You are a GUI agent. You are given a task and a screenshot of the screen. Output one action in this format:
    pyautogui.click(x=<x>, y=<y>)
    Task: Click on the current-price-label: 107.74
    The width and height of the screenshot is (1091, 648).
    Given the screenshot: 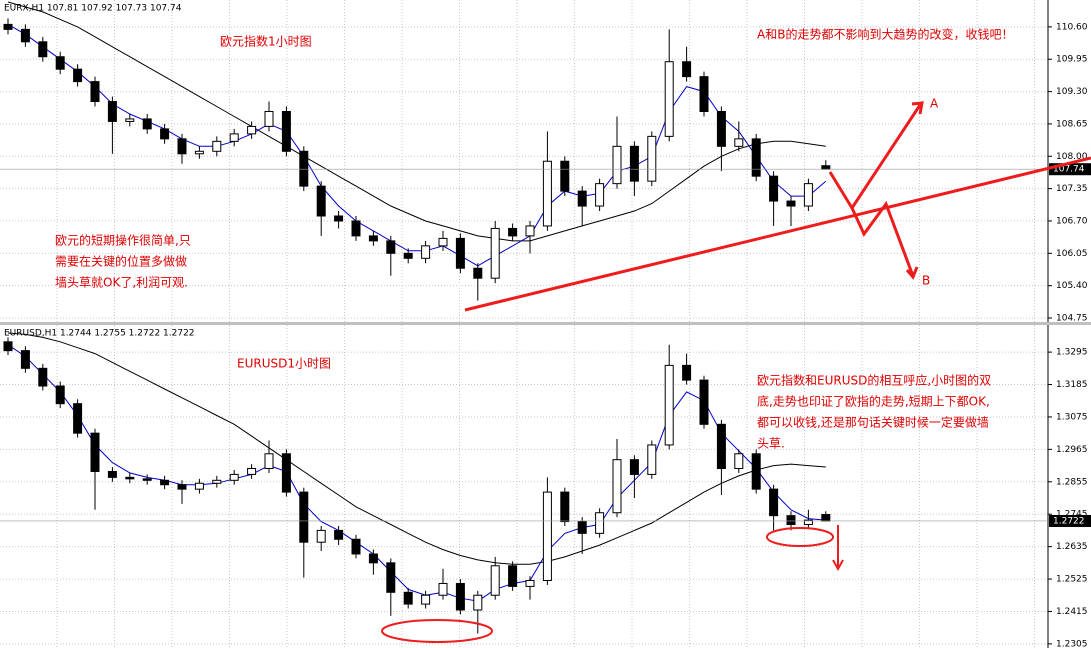 What is the action you would take?
    pyautogui.click(x=1069, y=170)
    